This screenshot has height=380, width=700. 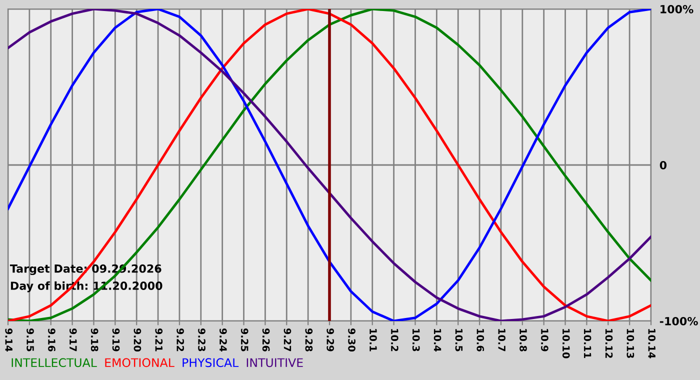 What do you see at coordinates (677, 9) in the screenshot?
I see `y-tick-label: 100%` at bounding box center [677, 9].